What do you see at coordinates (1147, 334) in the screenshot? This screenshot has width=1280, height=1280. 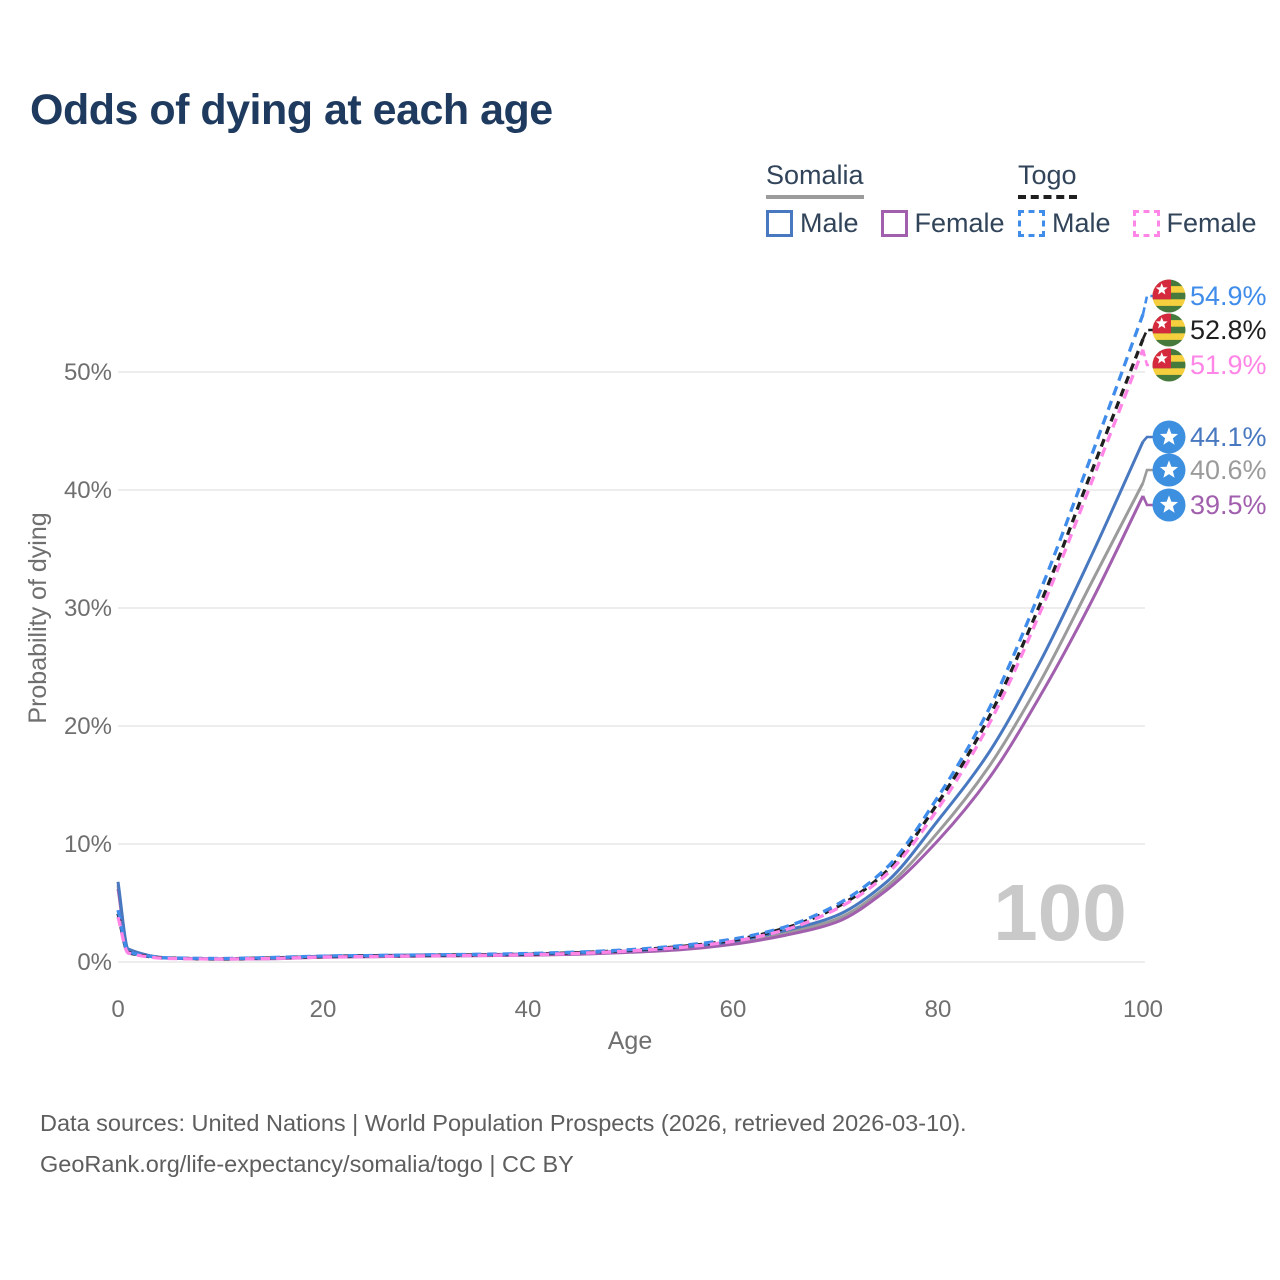 I see `connector-togo-both` at bounding box center [1147, 334].